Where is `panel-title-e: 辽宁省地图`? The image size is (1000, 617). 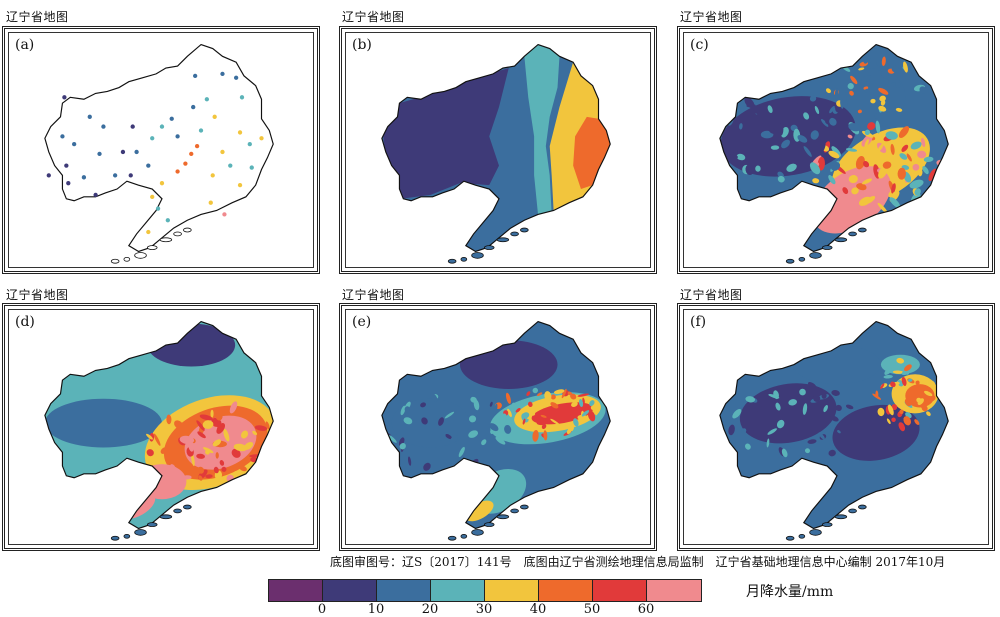 panel-title-e: 辽宁省地图 is located at coordinates (373, 295).